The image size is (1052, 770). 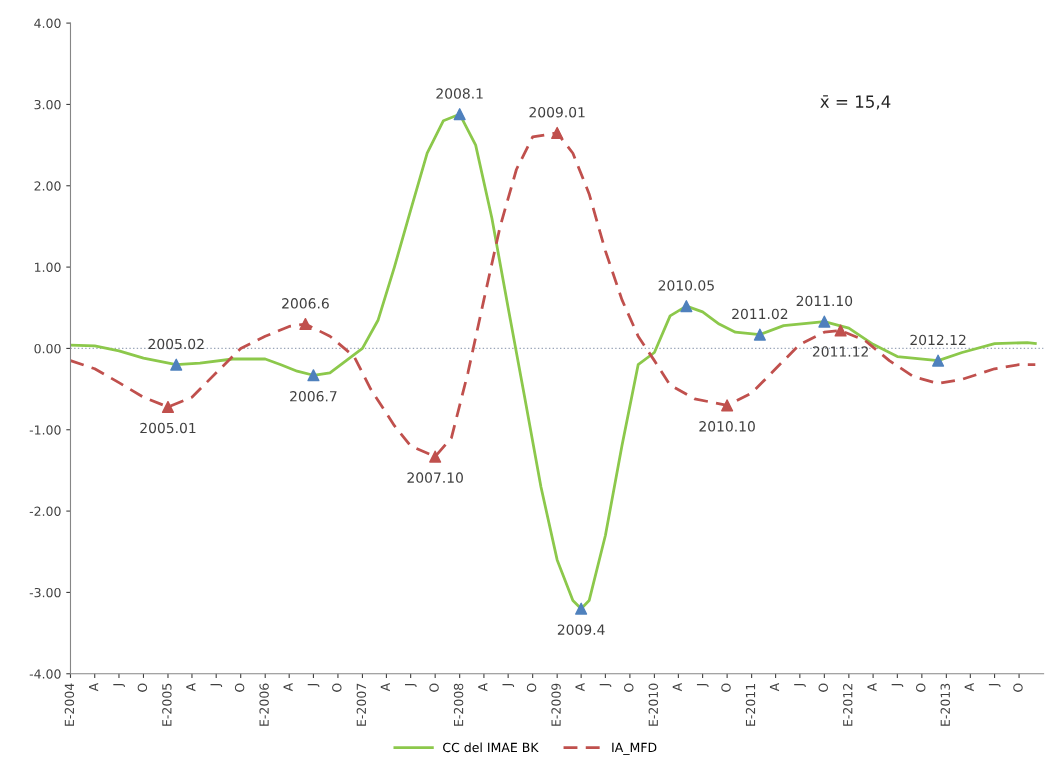 What do you see at coordinates (313, 396) in the screenshot?
I see `annotation: 2006.7` at bounding box center [313, 396].